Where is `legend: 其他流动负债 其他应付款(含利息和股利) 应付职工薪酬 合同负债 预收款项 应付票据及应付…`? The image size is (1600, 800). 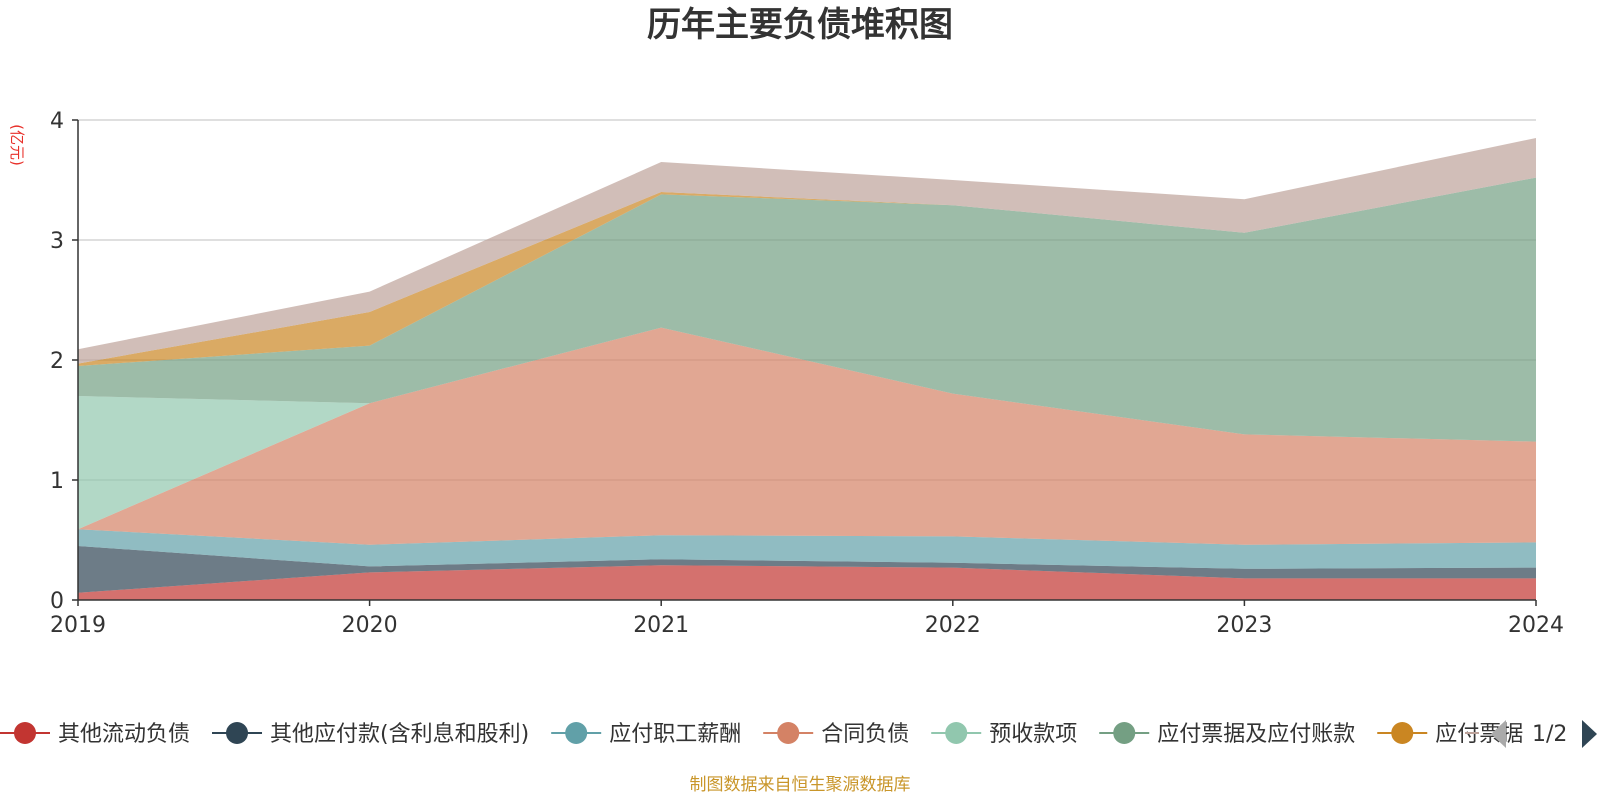 legend: 其他流动负债 其他应付款(含利息和股利) 应付职工薪酬 合同负债 预收款项 应付票据及应付… is located at coordinates (798, 734).